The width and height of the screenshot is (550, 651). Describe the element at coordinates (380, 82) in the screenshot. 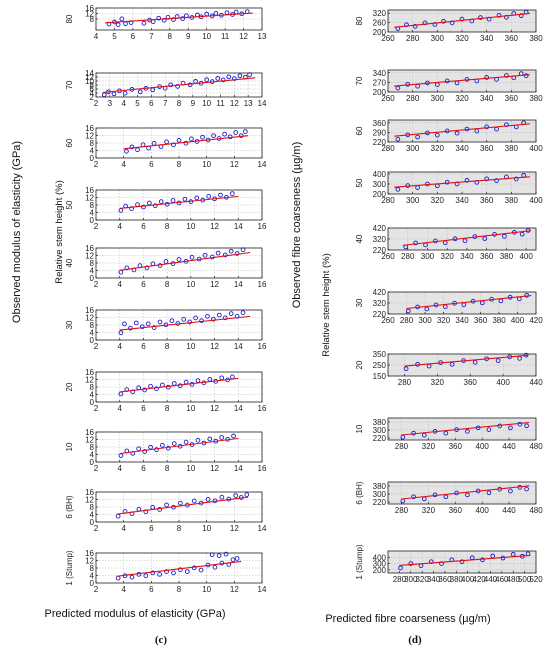

I see `y-tick-label: 270` at that location.